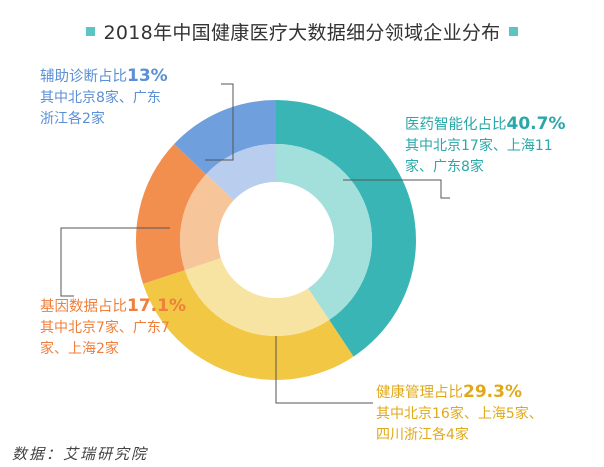  Describe the element at coordinates (396, 189) in the screenshot. I see `leader-line-medical-ai` at that location.